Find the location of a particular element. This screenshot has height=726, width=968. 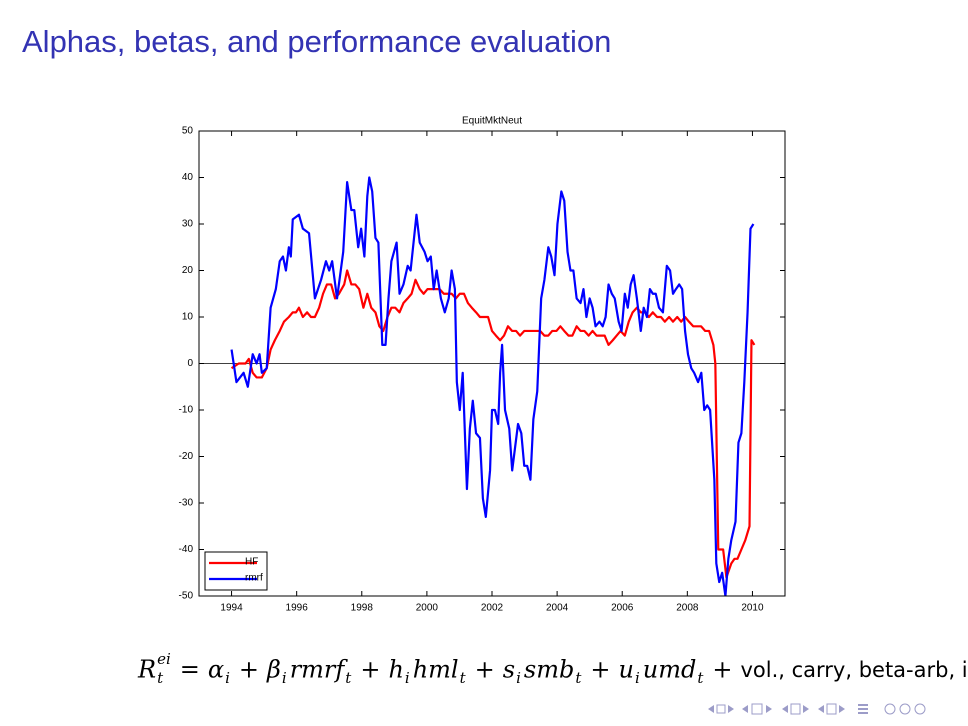

formula-term: smb is located at coordinates (549, 670).